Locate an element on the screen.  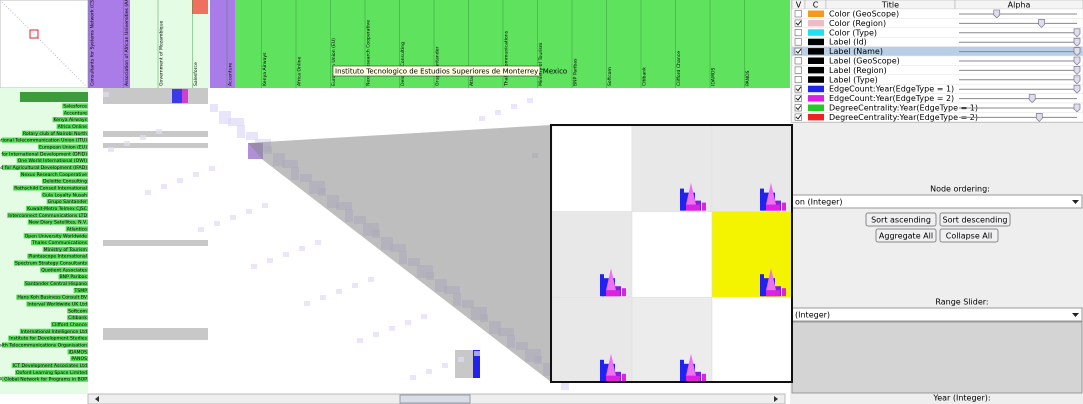
column-label: Africa Online is located at coordinates (300, 71).